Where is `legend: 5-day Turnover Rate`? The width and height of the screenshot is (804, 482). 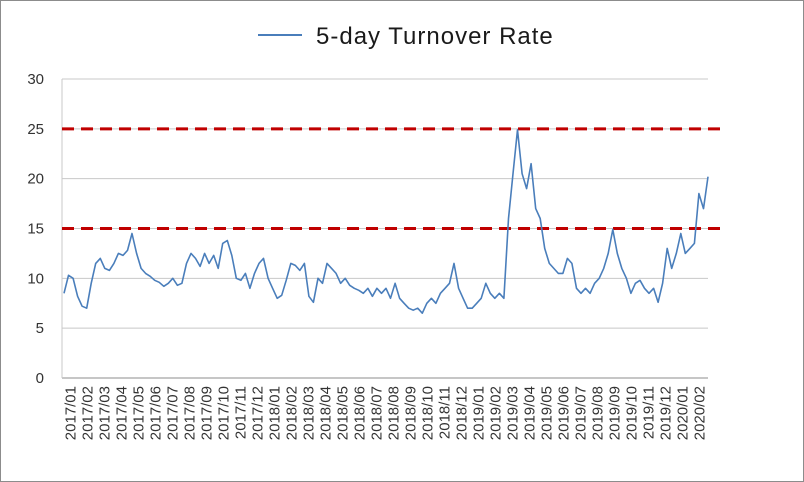
legend: 5-day Turnover Rate is located at coordinates (406, 36).